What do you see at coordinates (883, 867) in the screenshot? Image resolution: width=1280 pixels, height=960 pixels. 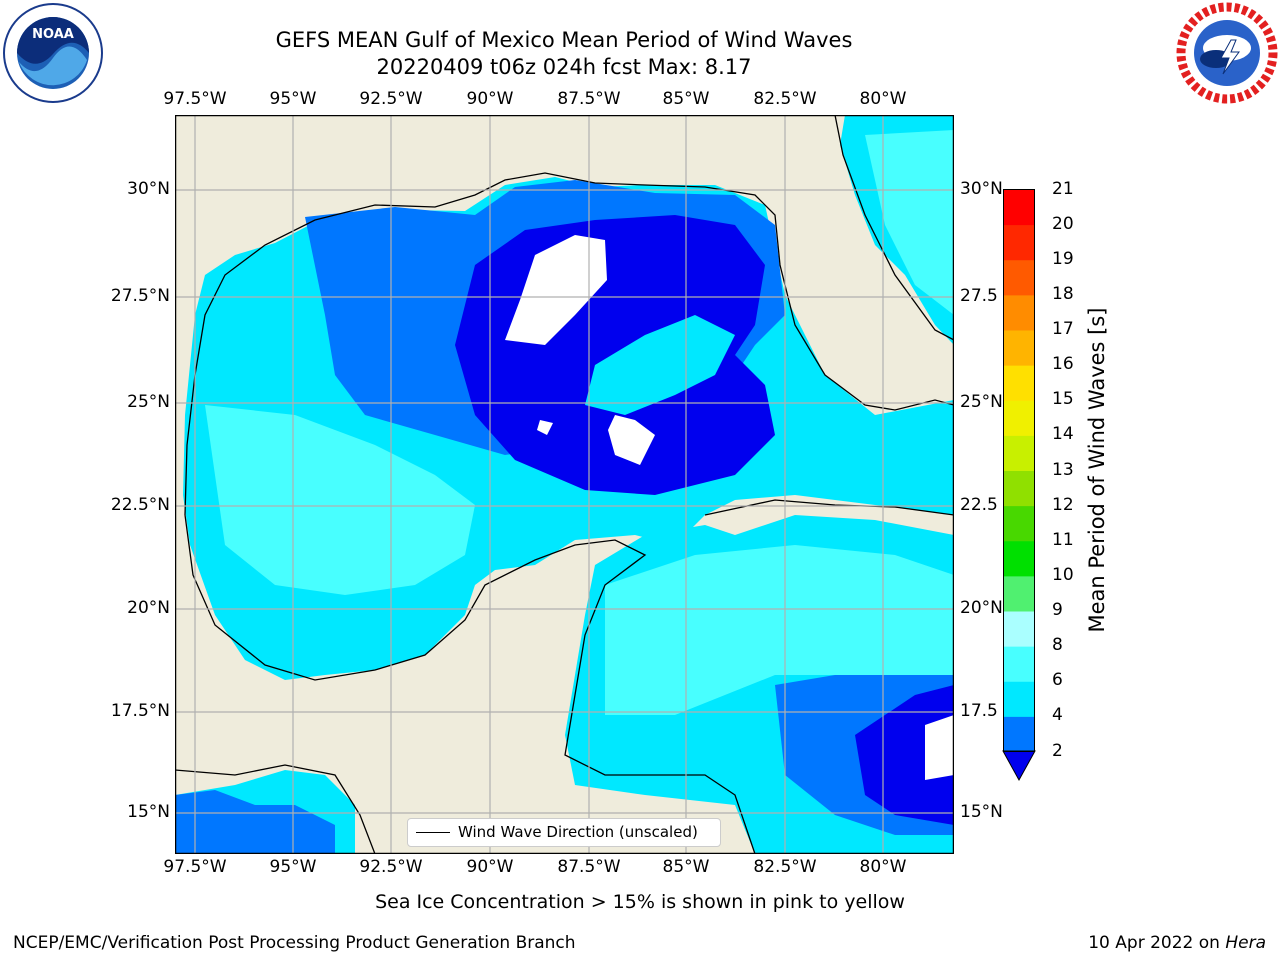 I see `bottom-lon-tick: 80°W` at bounding box center [883, 867].